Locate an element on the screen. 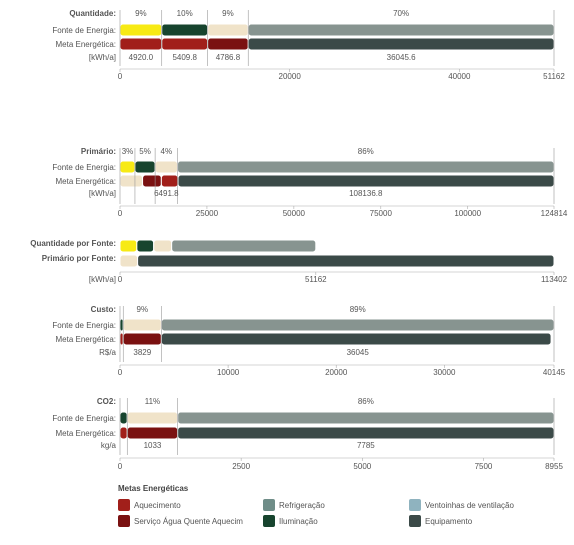 Image resolution: width=574 pixels, height=545 pixels. tick-label: 25000 is located at coordinates (207, 213).